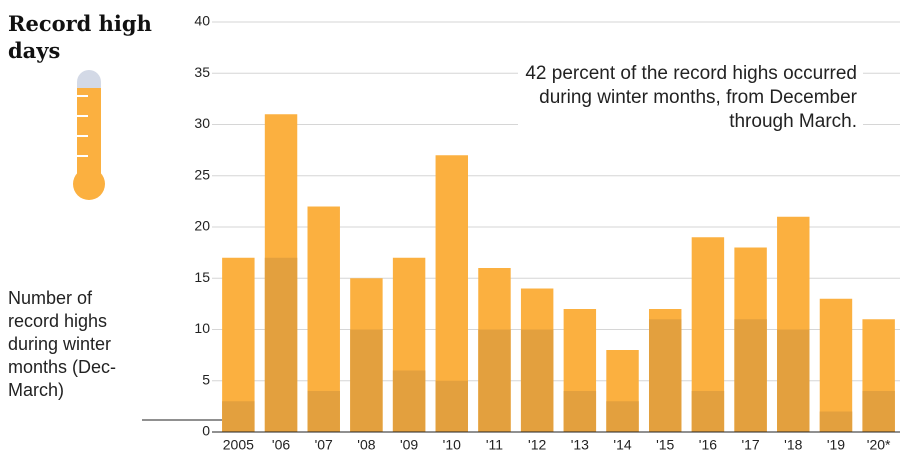  Describe the element at coordinates (202, 21) in the screenshot. I see `y-tick-label: 40` at that location.